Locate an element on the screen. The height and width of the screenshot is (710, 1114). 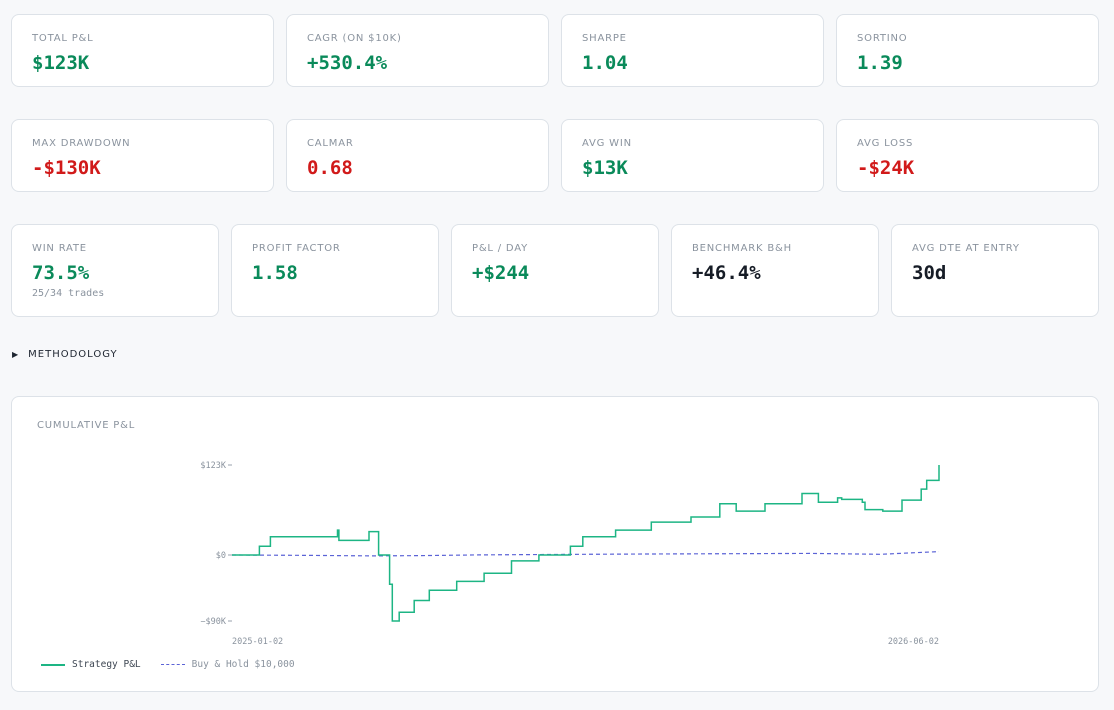
metric-label: TOTAL P&L is located at coordinates (63, 38).